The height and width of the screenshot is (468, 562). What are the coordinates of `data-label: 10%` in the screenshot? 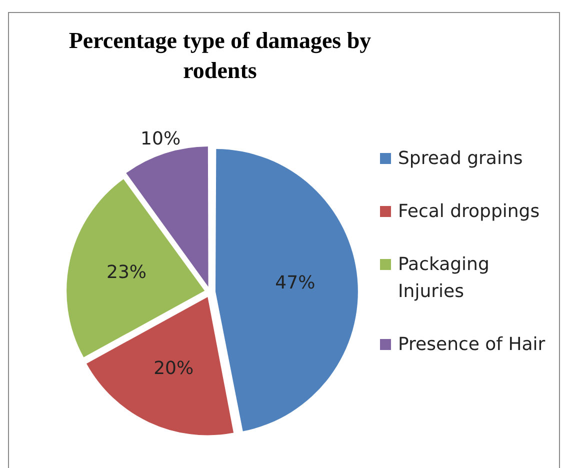 It's located at (160, 139).